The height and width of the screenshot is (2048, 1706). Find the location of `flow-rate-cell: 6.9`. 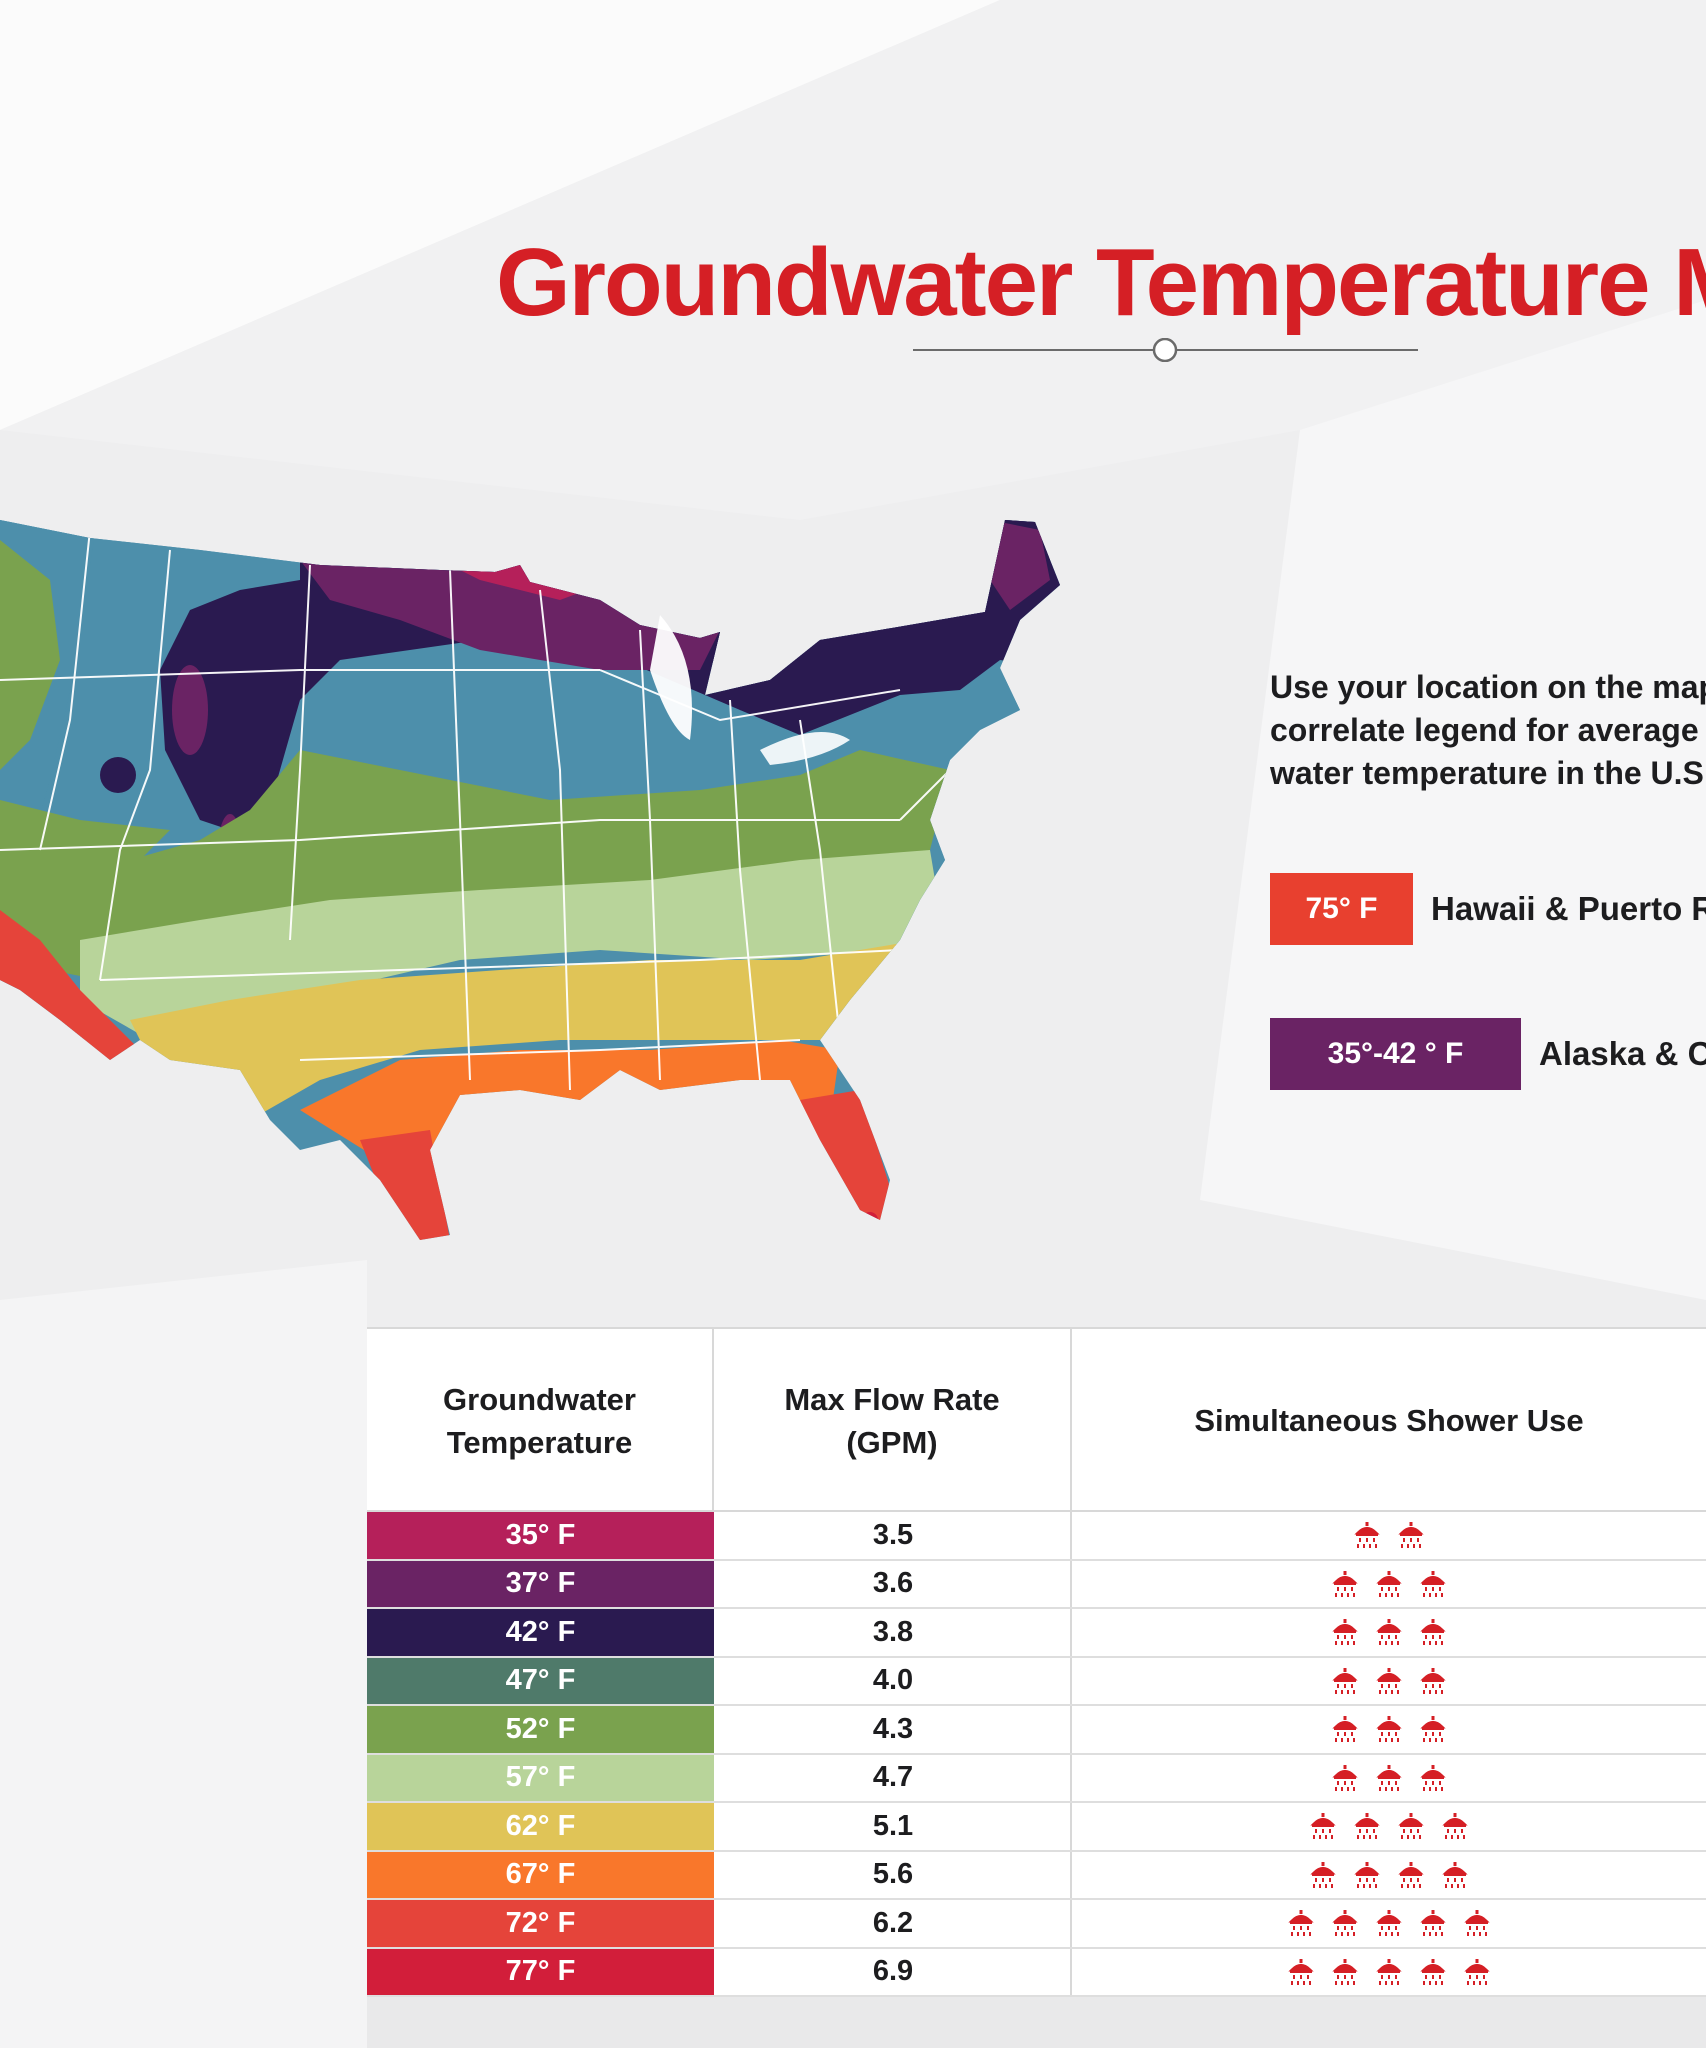

flow-rate-cell: 6.9 is located at coordinates (893, 1971).